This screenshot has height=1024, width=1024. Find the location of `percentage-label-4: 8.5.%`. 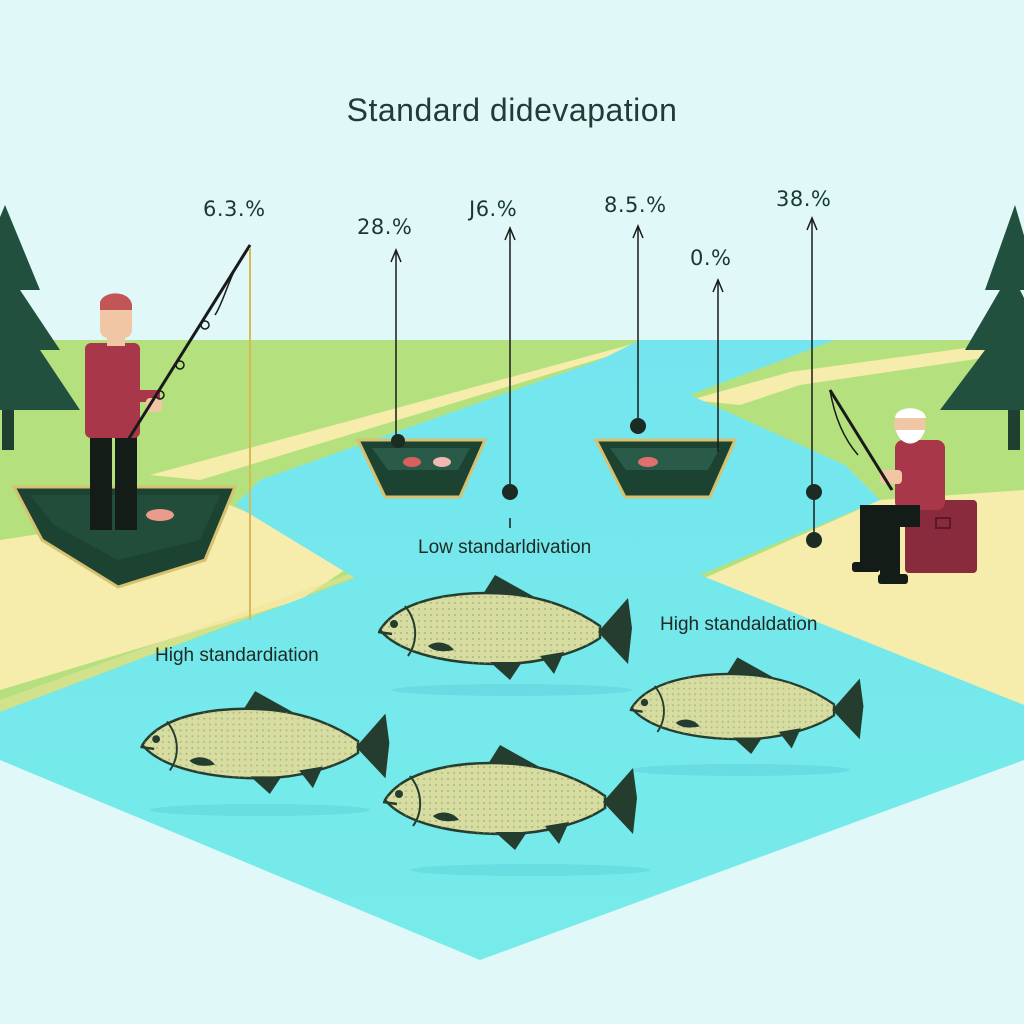

percentage-label-4: 8.5.% is located at coordinates (635, 205).